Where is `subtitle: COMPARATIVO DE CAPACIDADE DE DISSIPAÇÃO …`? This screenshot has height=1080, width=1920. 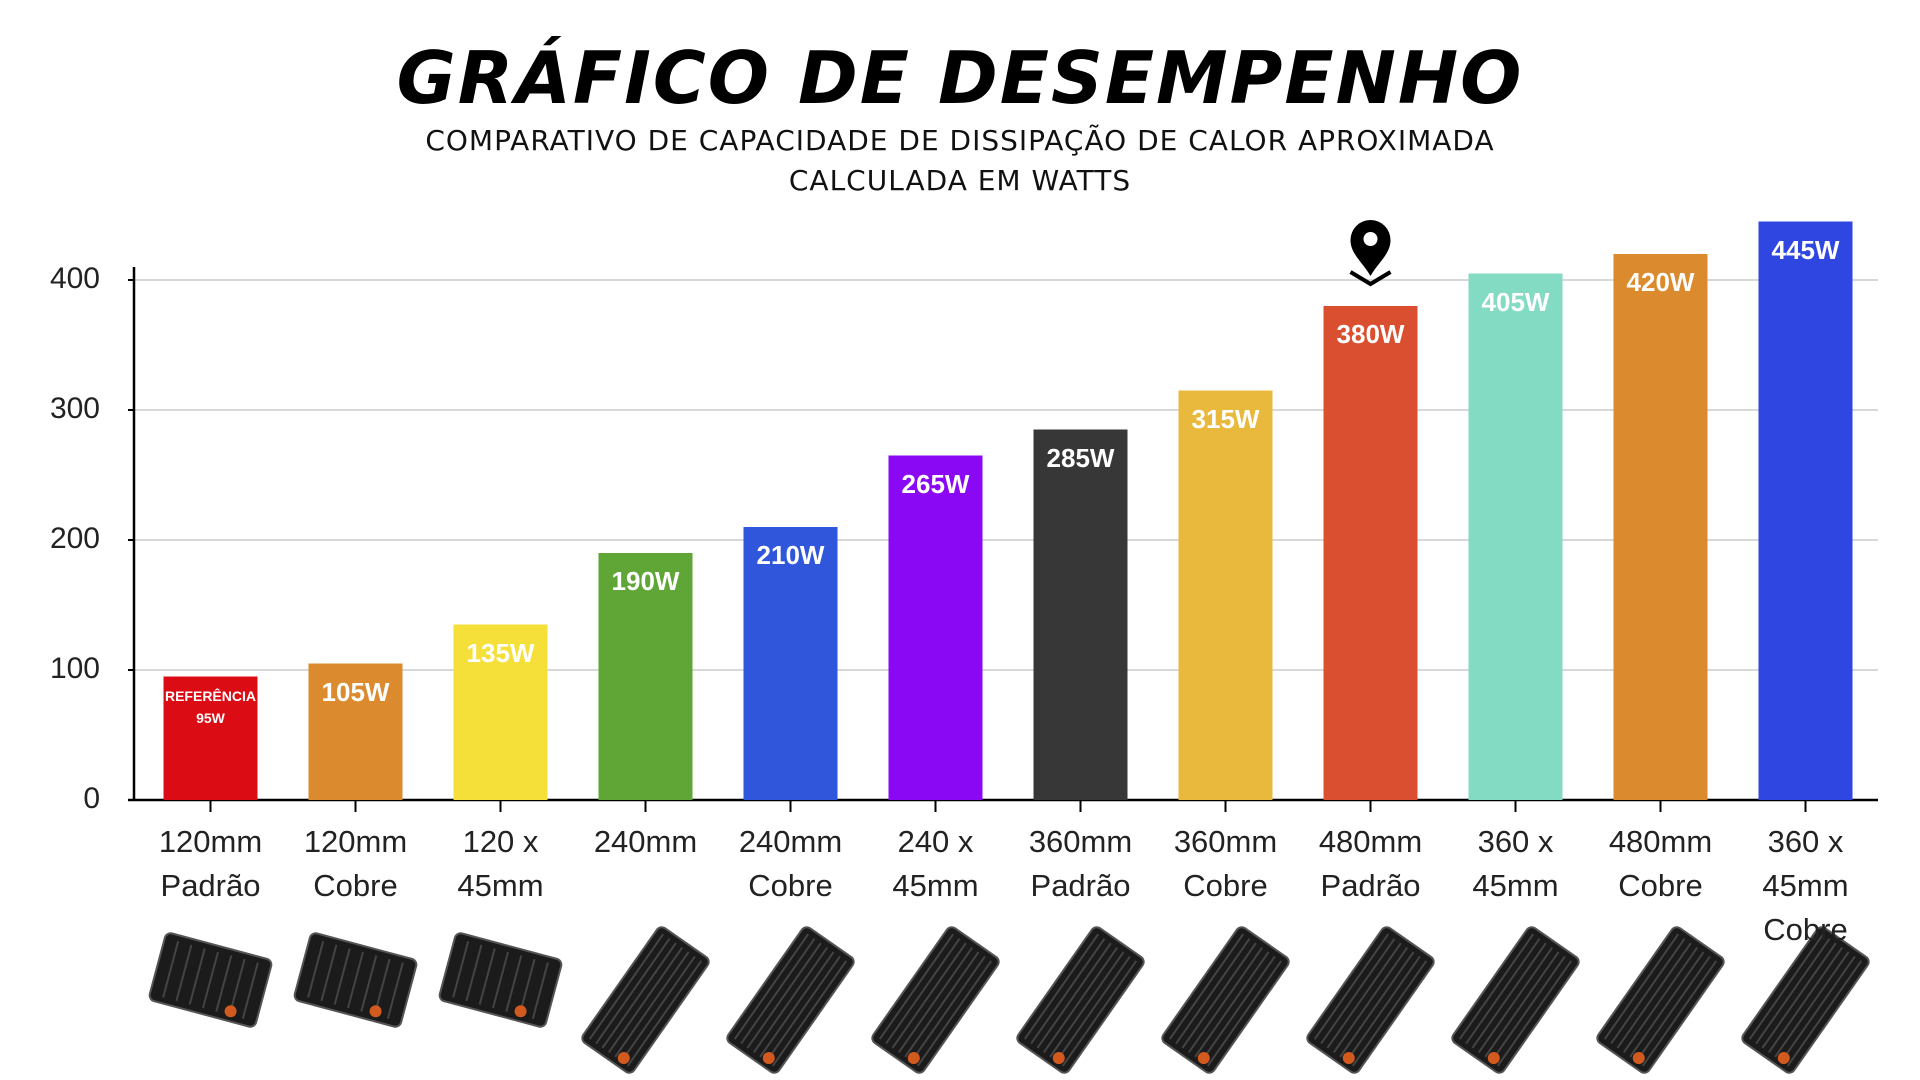 subtitle: COMPARATIVO DE CAPACIDADE DE DISSIPAÇÃO … is located at coordinates (960, 140).